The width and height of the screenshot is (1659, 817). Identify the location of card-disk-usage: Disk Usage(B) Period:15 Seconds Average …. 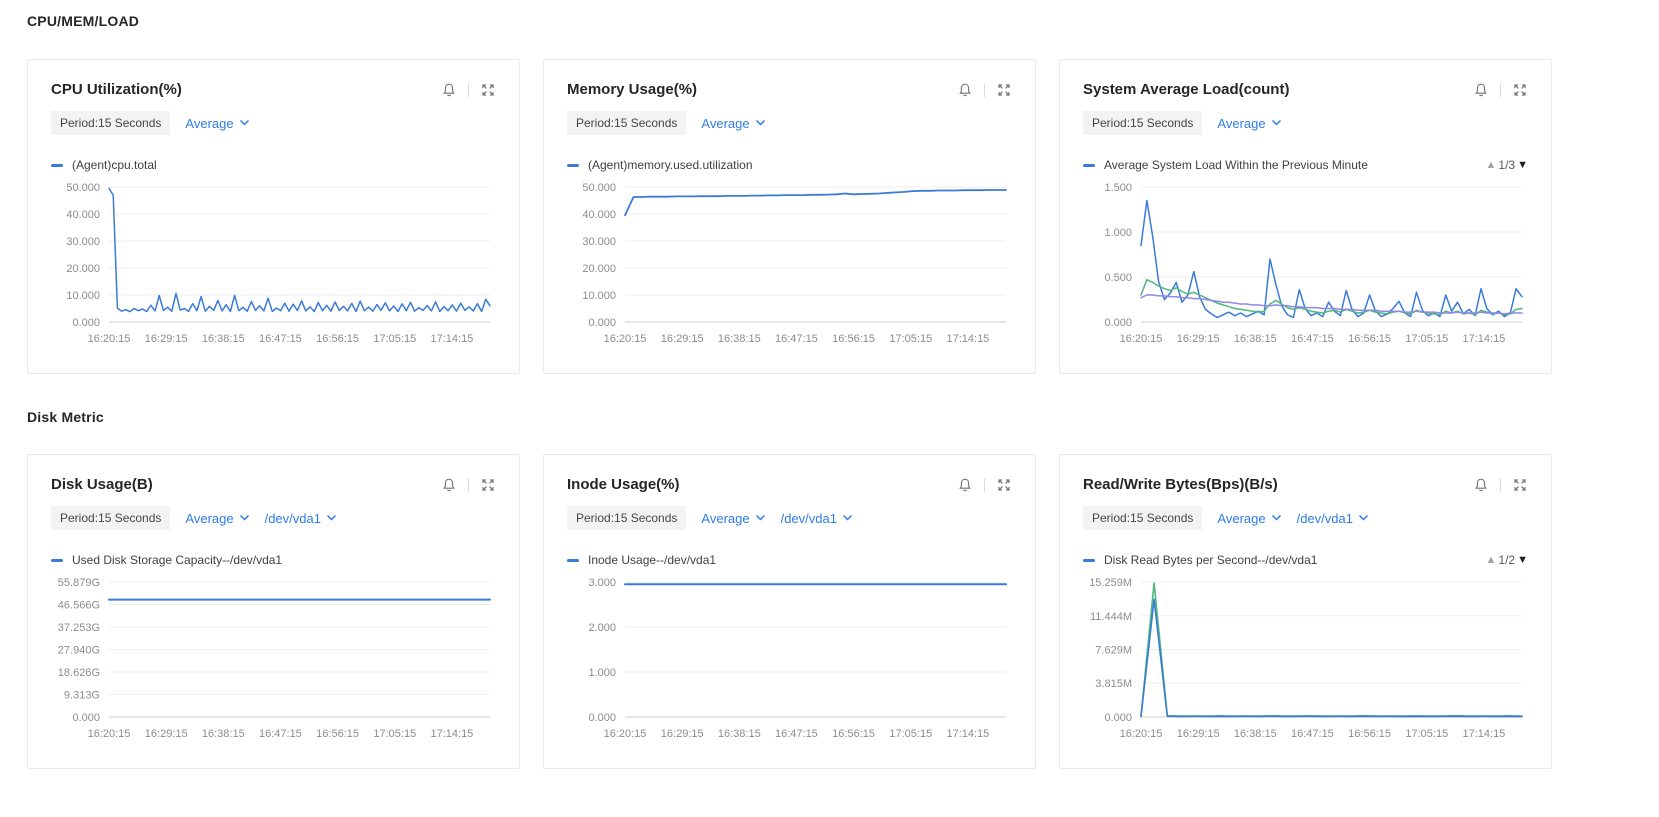
(273, 611).